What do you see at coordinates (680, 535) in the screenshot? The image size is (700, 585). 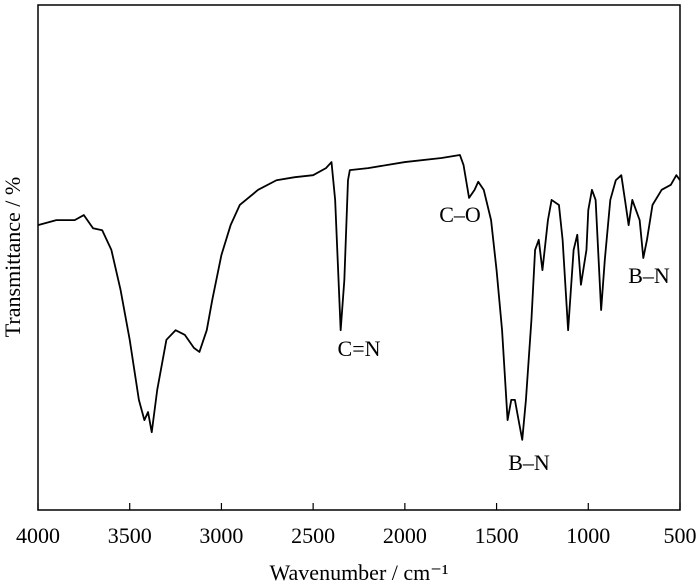 I see `x-tick-label: 500` at bounding box center [680, 535].